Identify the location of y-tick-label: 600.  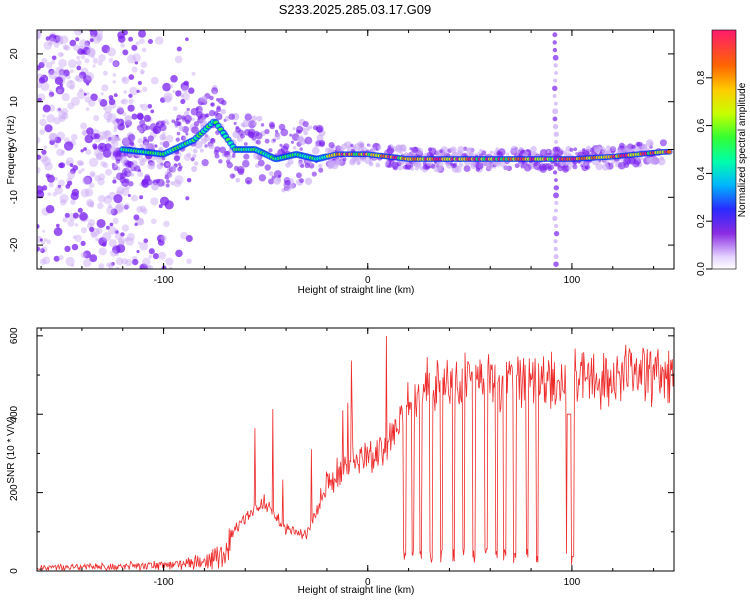
(14, 335).